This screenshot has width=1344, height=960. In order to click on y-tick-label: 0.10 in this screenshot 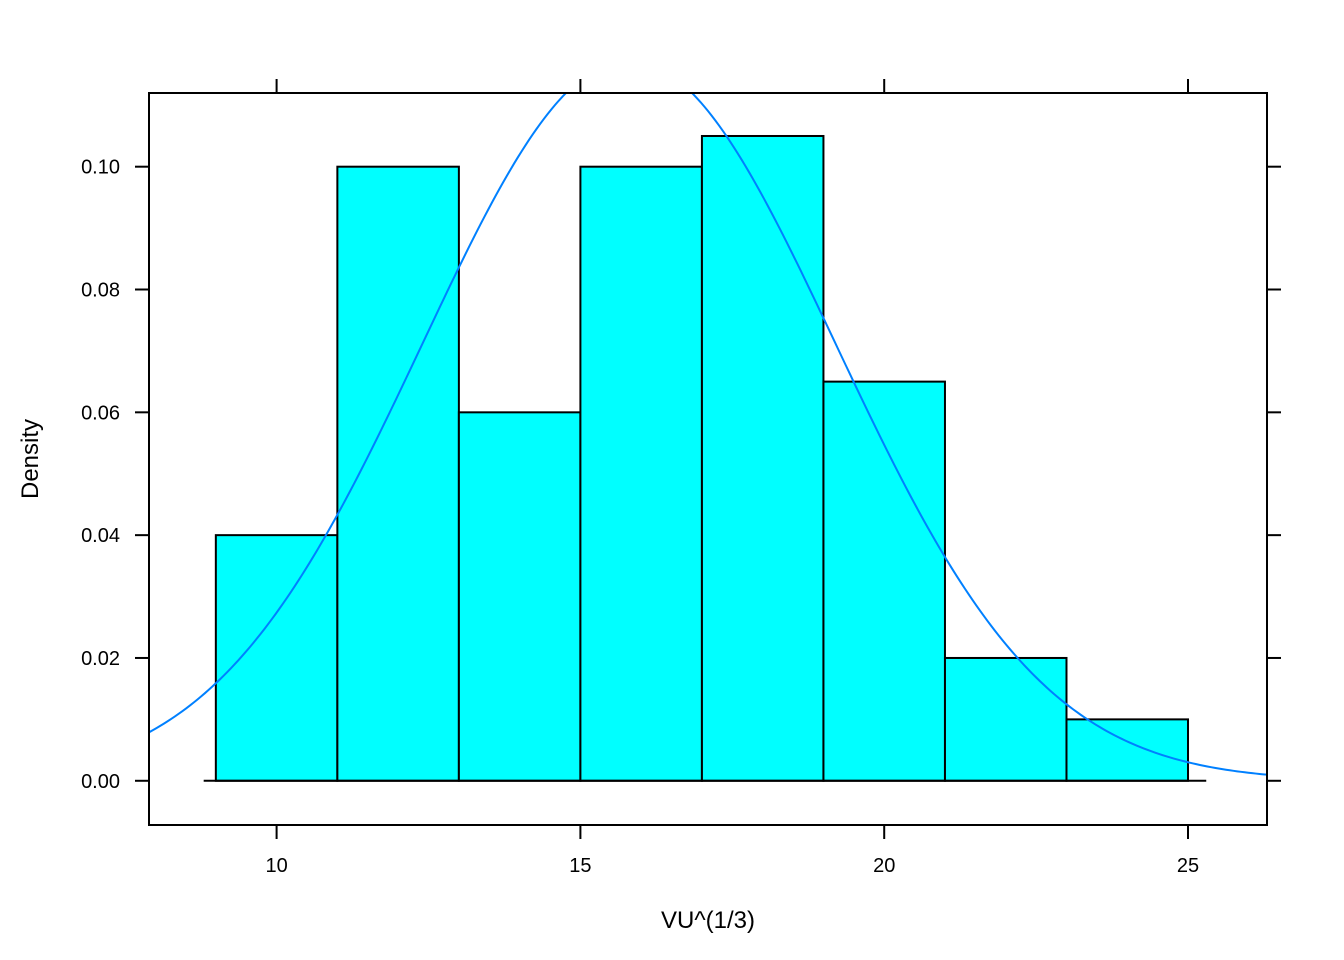, I will do `click(100, 168)`.